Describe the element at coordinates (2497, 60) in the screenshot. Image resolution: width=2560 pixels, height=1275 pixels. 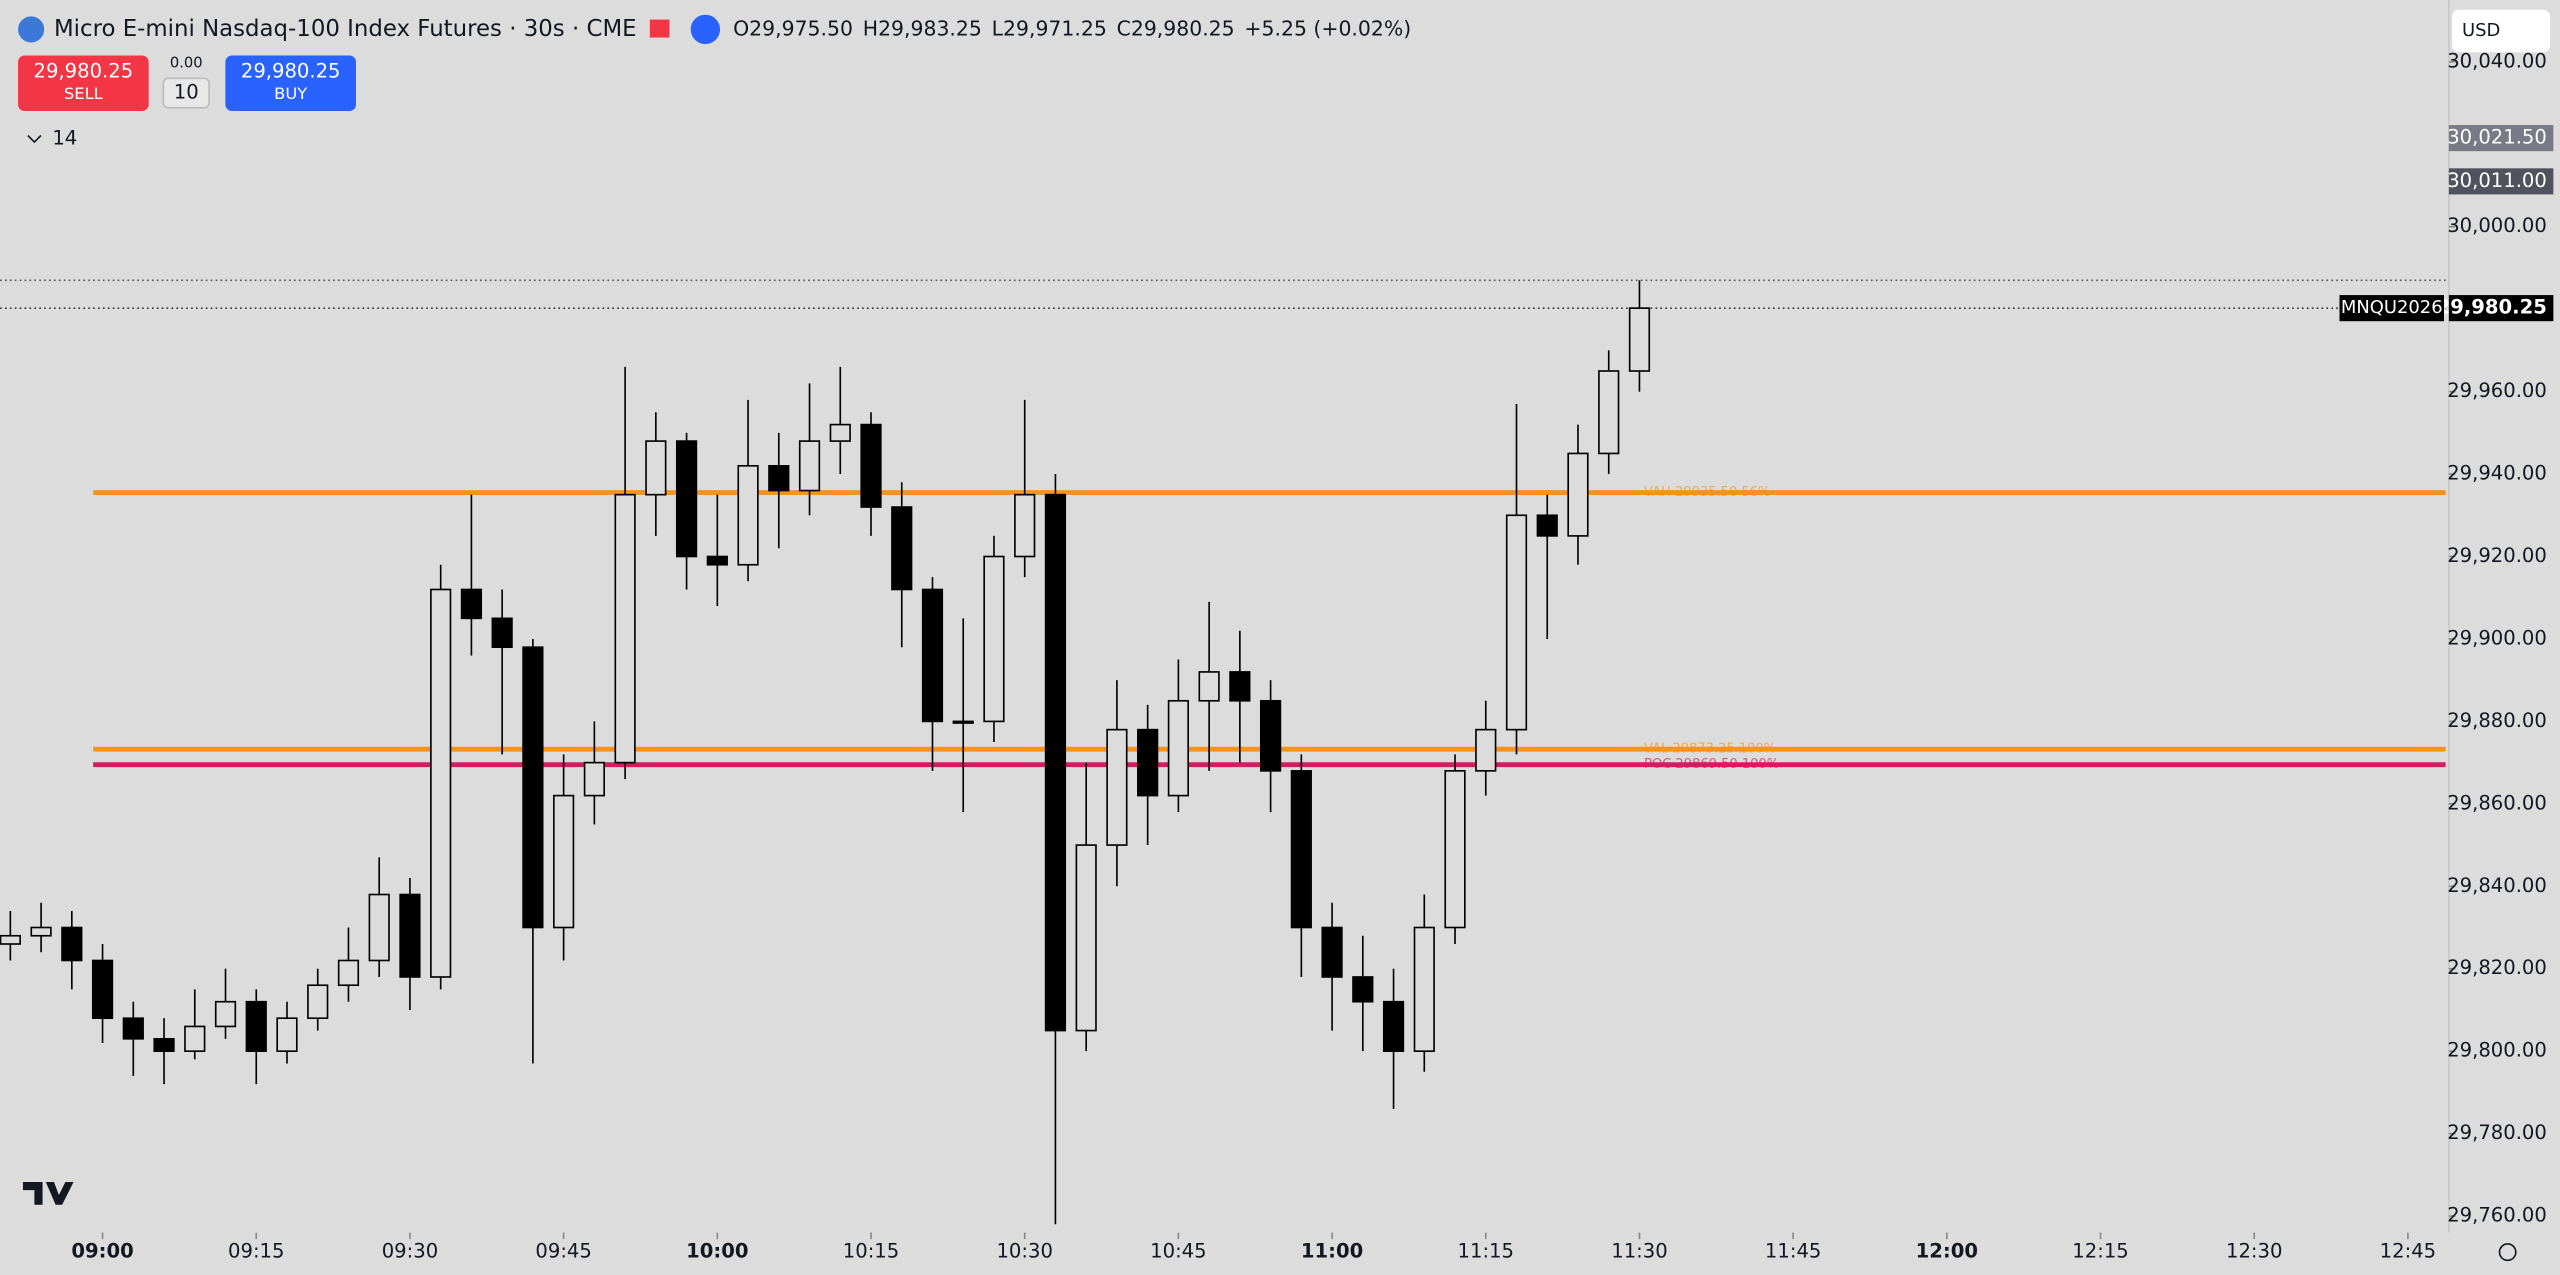
I see `y-tick-label: 30,040.00` at that location.